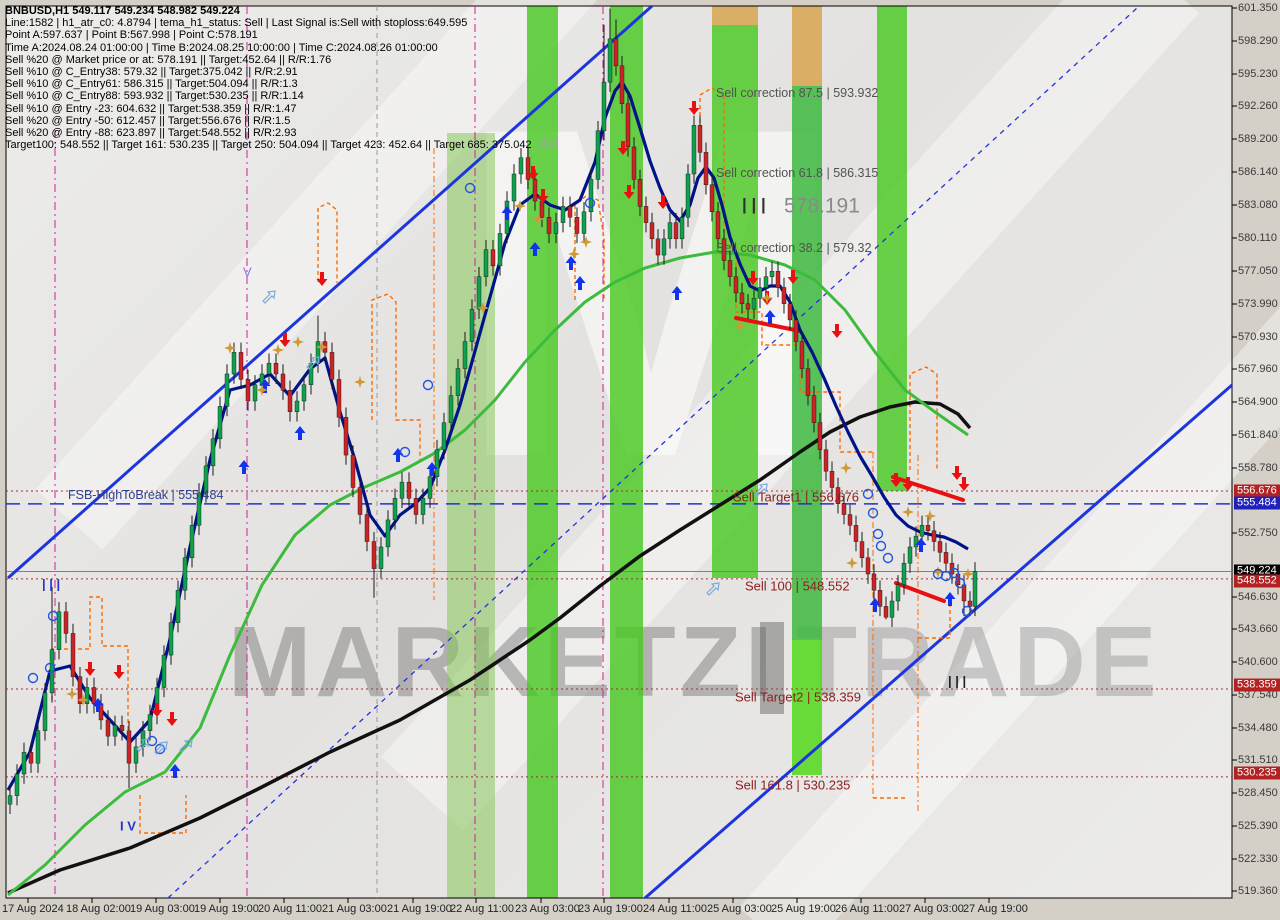 The image size is (1280, 920). What do you see at coordinates (128, 826) in the screenshot?
I see `chart-text-marker: I V` at bounding box center [128, 826].